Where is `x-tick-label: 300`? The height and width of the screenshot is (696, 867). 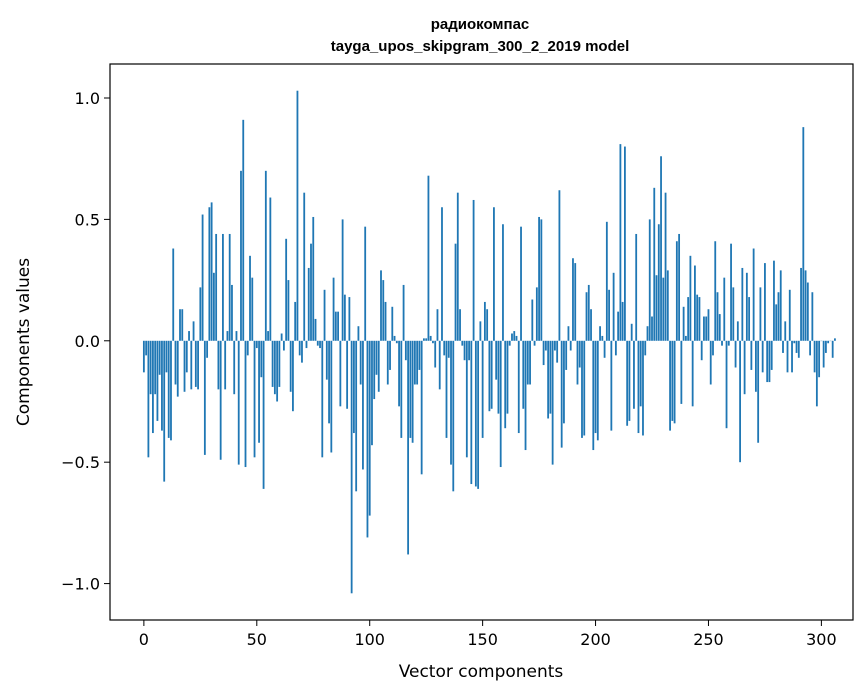 x-tick-label: 300 is located at coordinates (821, 639).